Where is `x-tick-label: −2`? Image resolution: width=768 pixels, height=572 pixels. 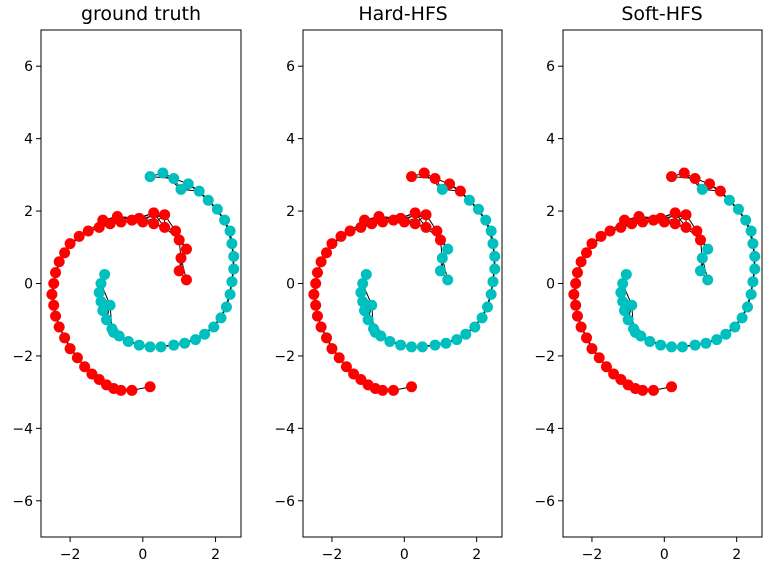 x-tick-label: −2 is located at coordinates (592, 555).